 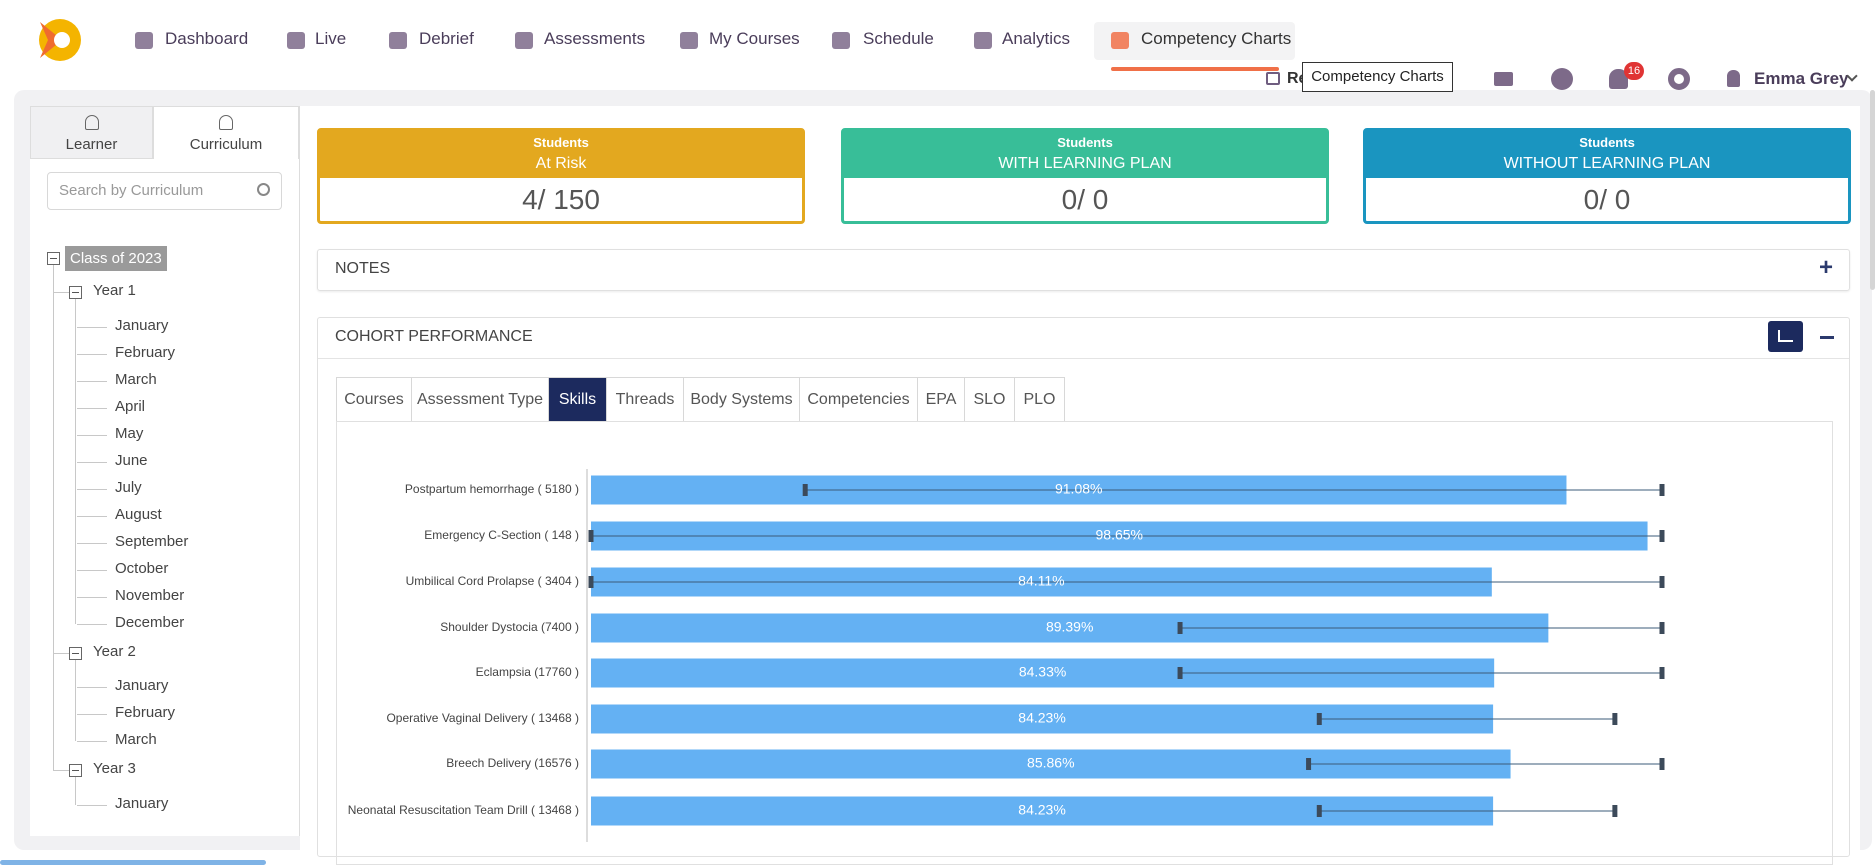 What do you see at coordinates (645, 399) in the screenshot?
I see `cohort-tab: Threads` at bounding box center [645, 399].